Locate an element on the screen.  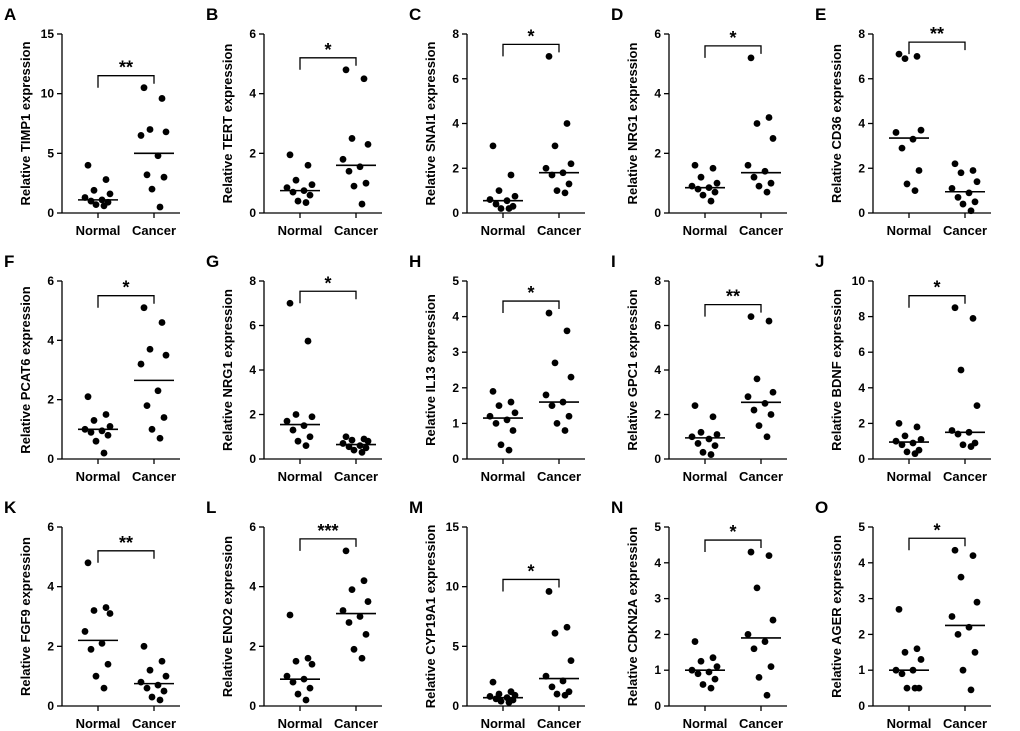
y-axis-title: Relative TIMP1 expression is located at coordinates (25, 123).